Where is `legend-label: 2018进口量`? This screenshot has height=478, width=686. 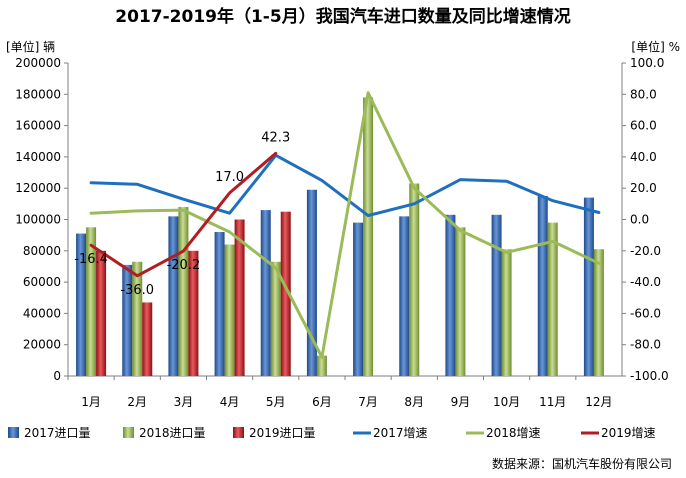
legend-label: 2018进口量 is located at coordinates (172, 433).